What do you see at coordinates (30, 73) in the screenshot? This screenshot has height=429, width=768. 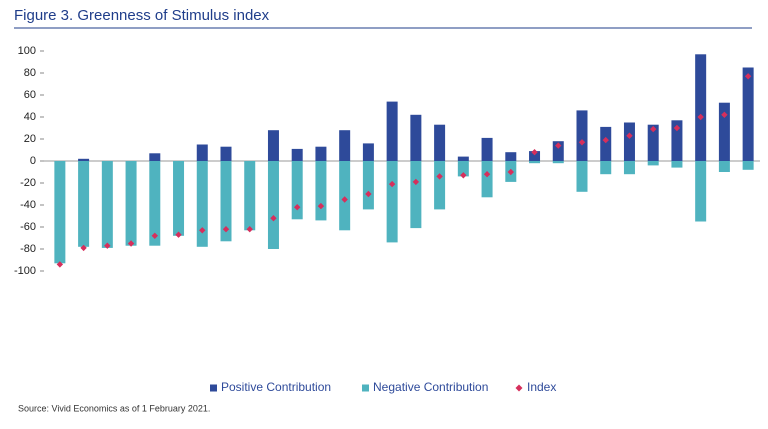 I see `y-tick-label: 80` at bounding box center [30, 73].